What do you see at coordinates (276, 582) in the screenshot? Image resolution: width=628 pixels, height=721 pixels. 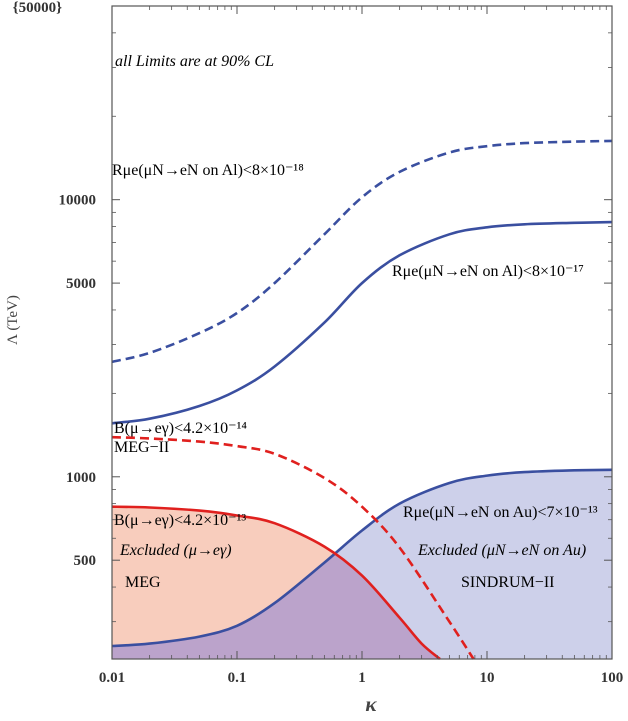 I see `meg-4.2e-13-line` at bounding box center [276, 582].